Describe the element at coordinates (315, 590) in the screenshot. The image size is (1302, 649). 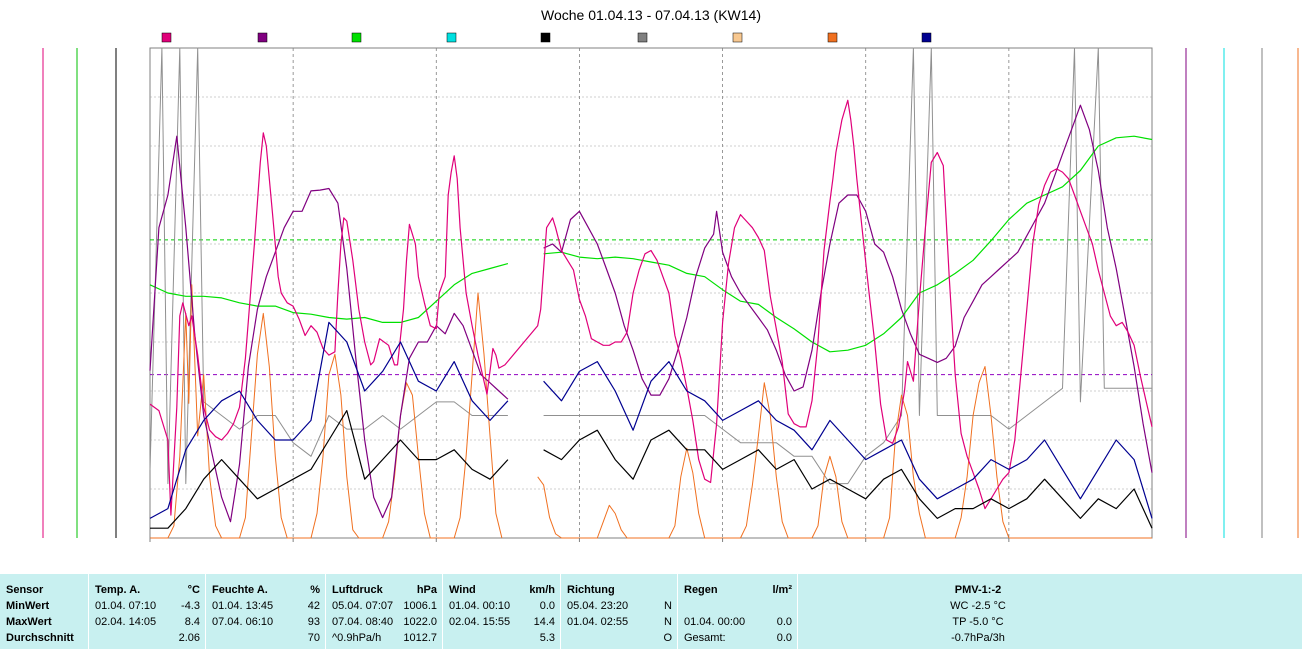
I see `summary-header-unit: %` at that location.